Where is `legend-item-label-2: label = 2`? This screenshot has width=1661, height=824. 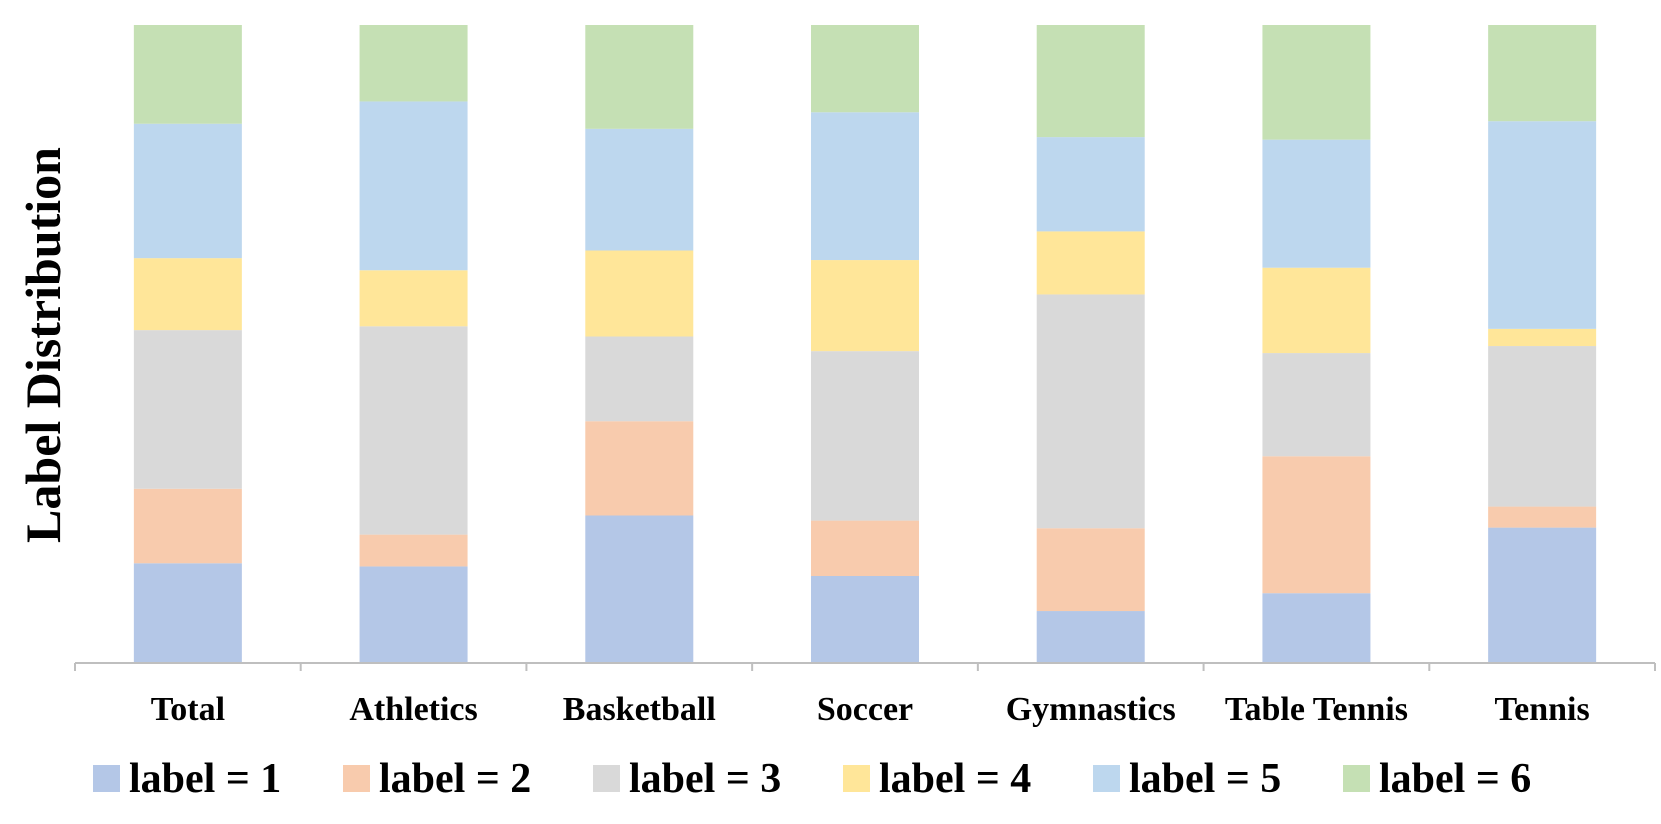
legend-item-label-2: label = 2 is located at coordinates (437, 779).